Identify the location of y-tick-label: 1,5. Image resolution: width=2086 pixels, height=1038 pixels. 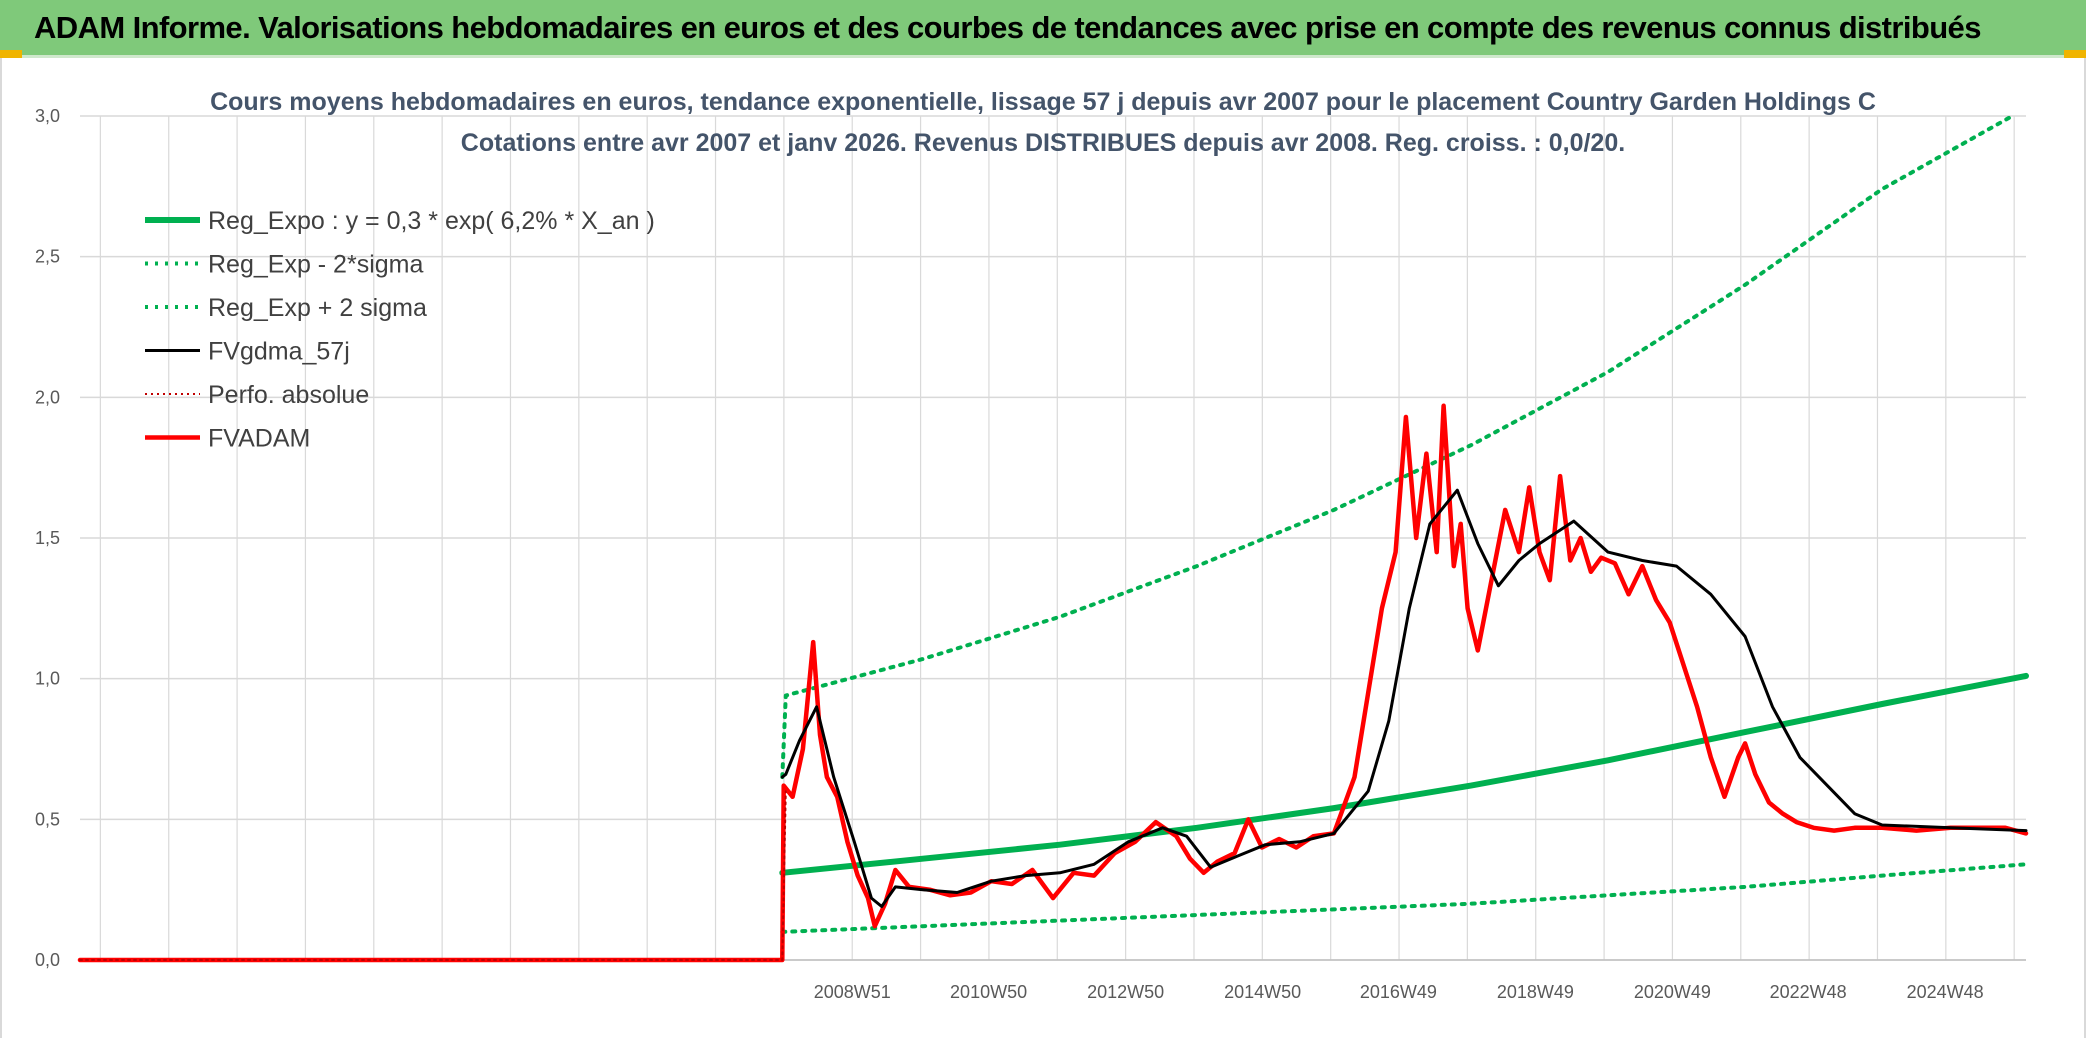
(47, 538).